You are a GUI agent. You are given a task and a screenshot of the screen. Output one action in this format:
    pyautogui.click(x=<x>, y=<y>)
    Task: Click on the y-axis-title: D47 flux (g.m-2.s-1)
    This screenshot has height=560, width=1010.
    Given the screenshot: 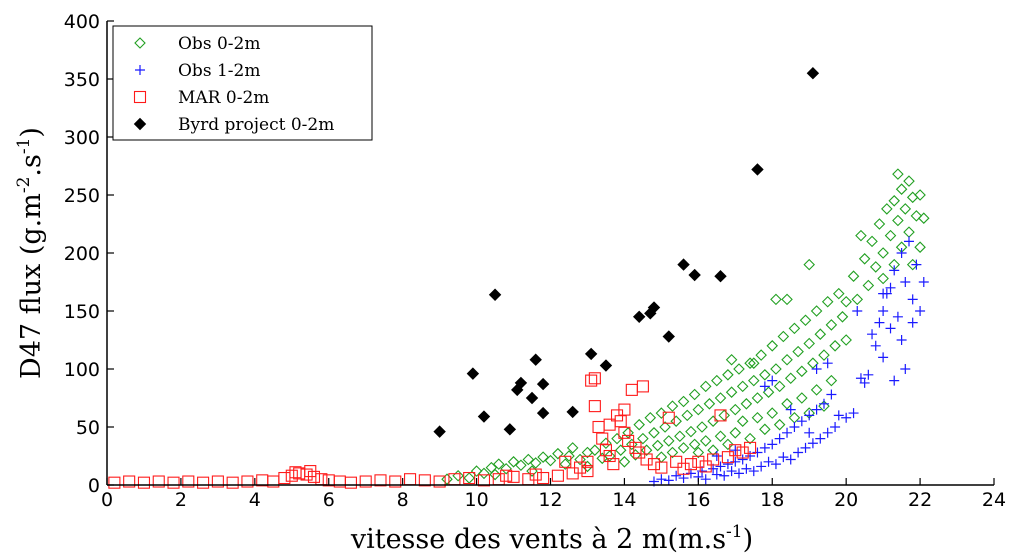 What is the action you would take?
    pyautogui.click(x=30, y=253)
    